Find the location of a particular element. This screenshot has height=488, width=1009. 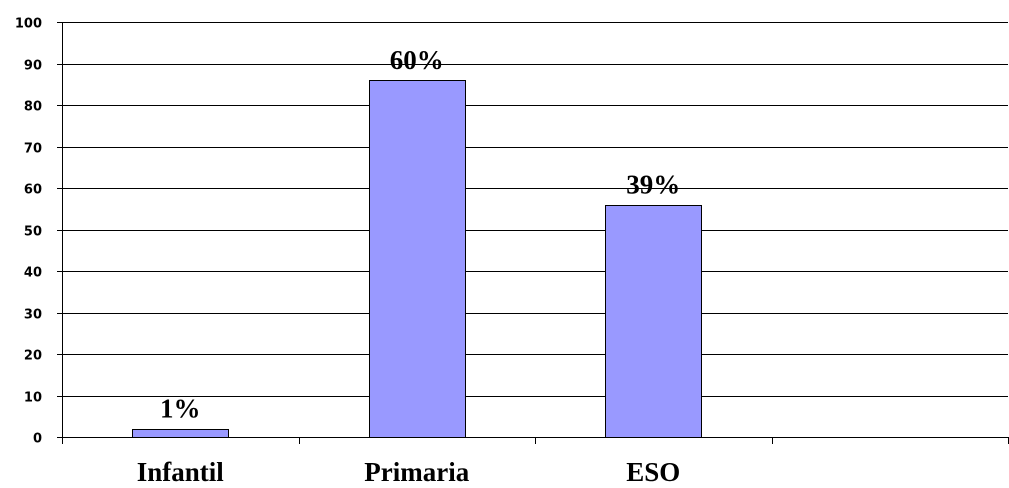

data-label: 39% is located at coordinates (653, 185).